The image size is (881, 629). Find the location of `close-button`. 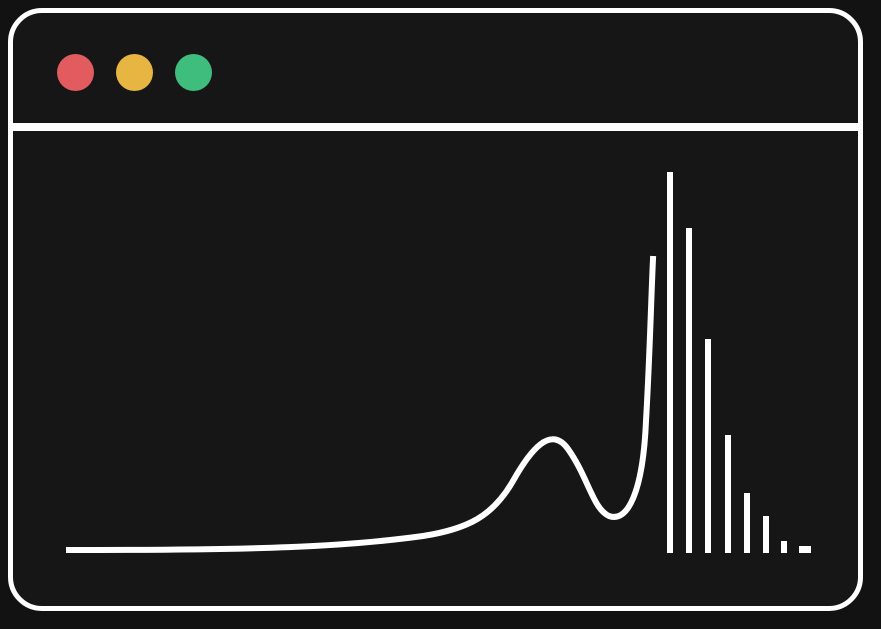

close-button is located at coordinates (75, 72).